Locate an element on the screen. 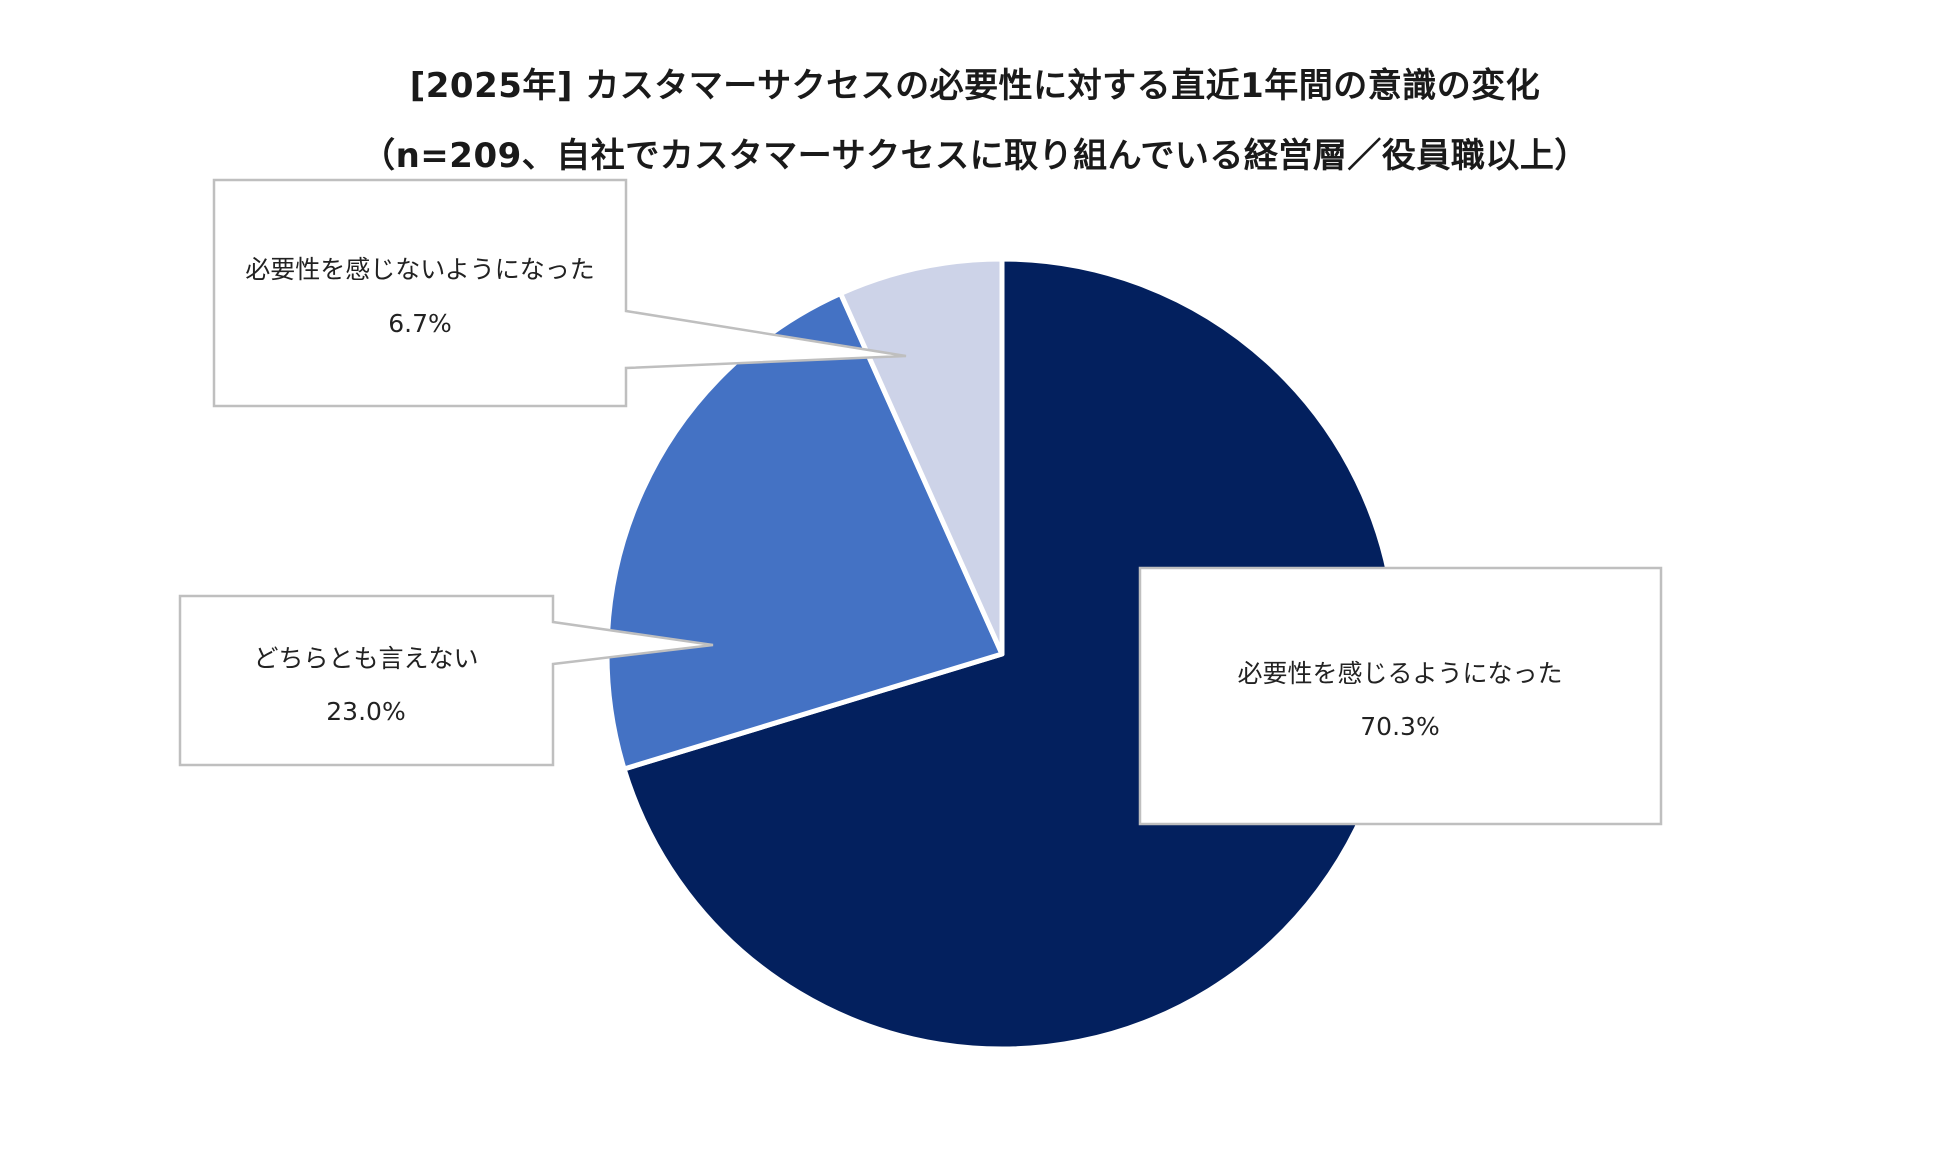 The width and height of the screenshot is (1950, 1158). chart-title: [2025年] カスタマーサクセスの必要性に対する直近1年間の意識の変化 is located at coordinates (975, 86).